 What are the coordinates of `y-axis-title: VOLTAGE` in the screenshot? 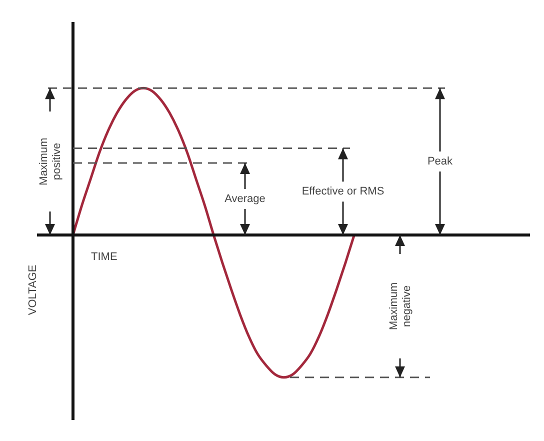 It's located at (33, 290).